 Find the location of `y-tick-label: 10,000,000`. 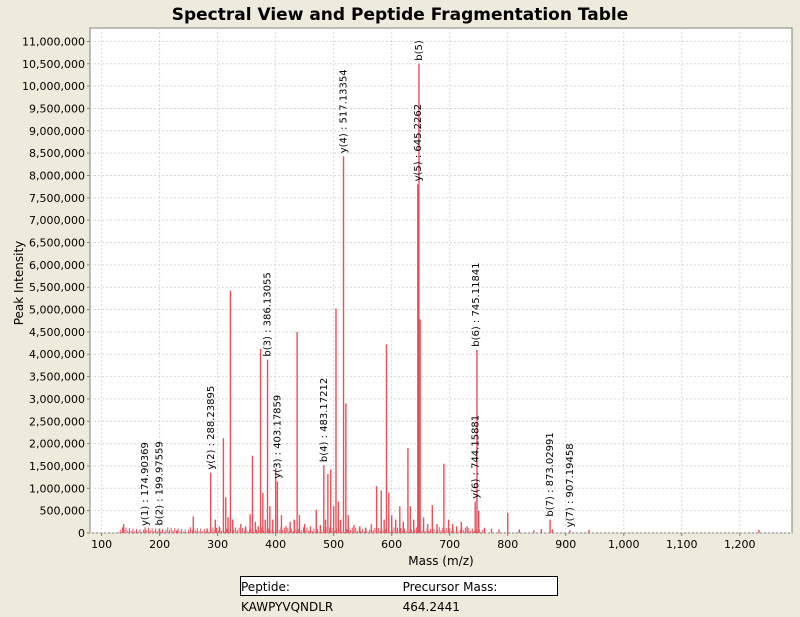

y-tick-label: 10,000,000 is located at coordinates (53, 86).